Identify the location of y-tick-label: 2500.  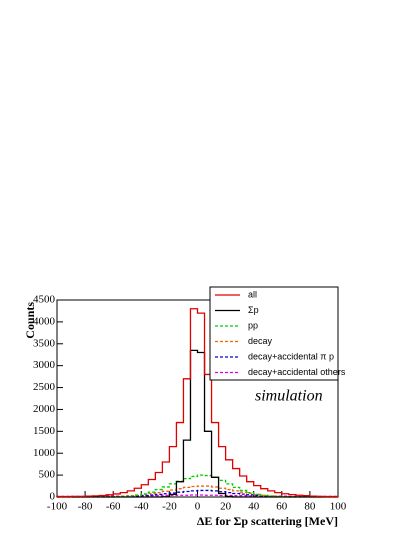
(44, 387).